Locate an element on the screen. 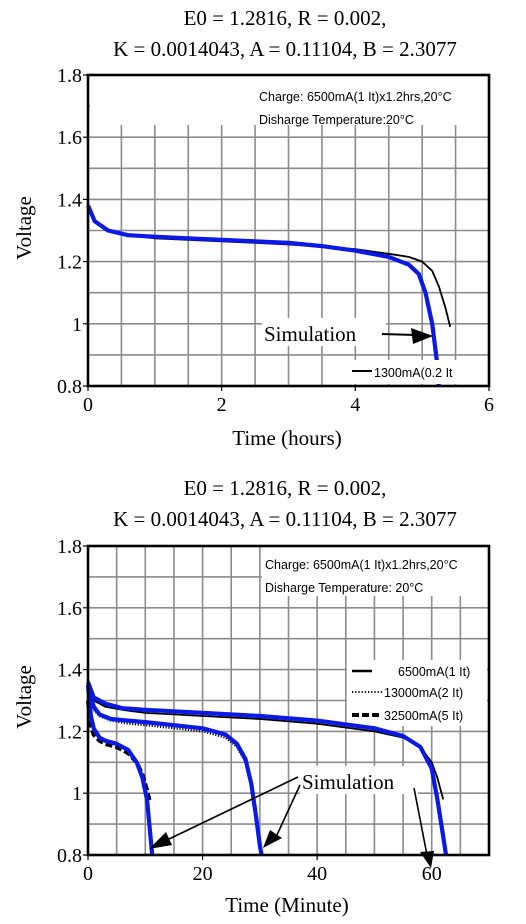  top-chart-annotation-backdrop is located at coordinates (324, 332).